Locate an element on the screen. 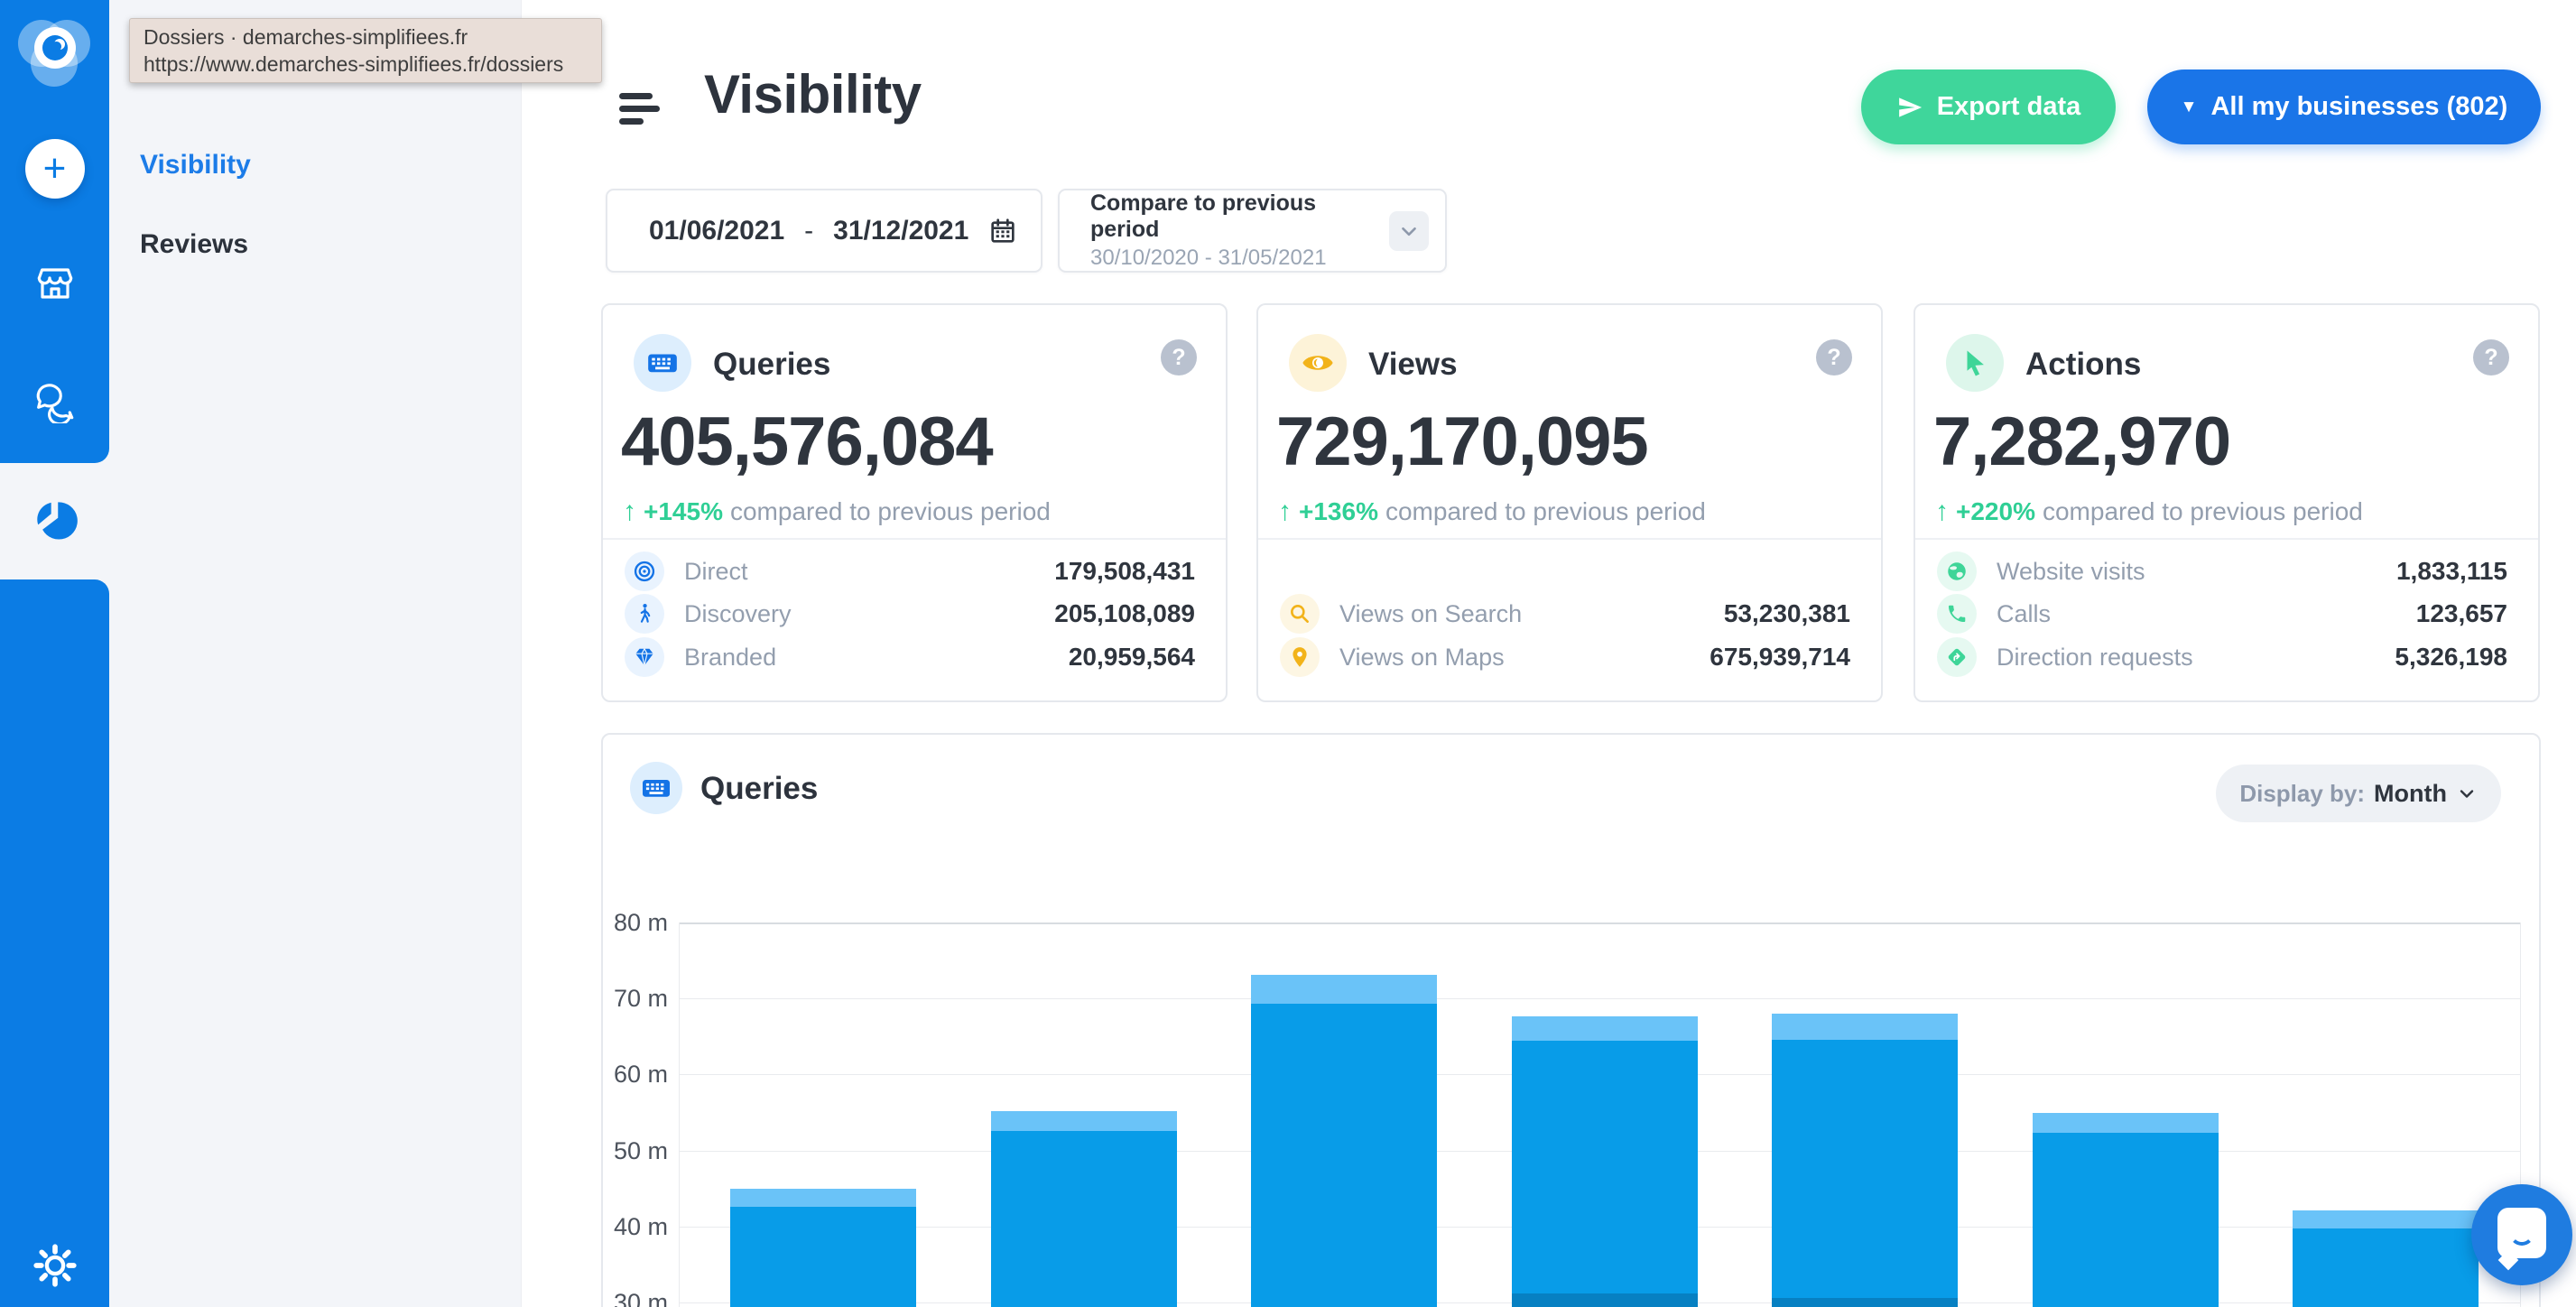  views-total: 729,170,095 is located at coordinates (1462, 441).